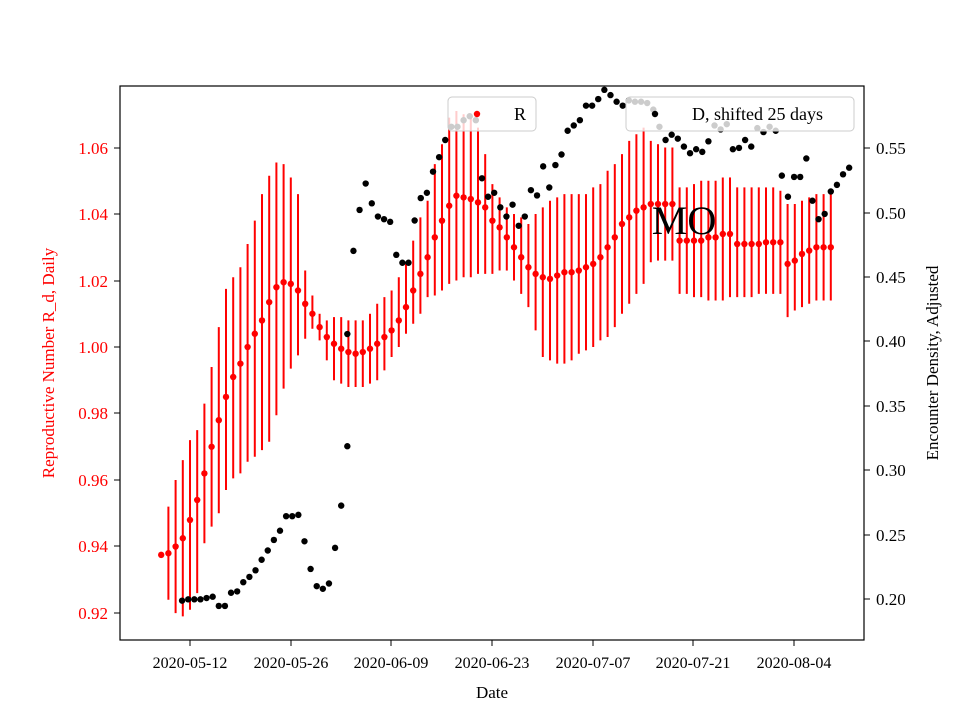 This screenshot has width=960, height=720. What do you see at coordinates (93, 281) in the screenshot?
I see `y-left-tick-label: 1.02` at bounding box center [93, 281].